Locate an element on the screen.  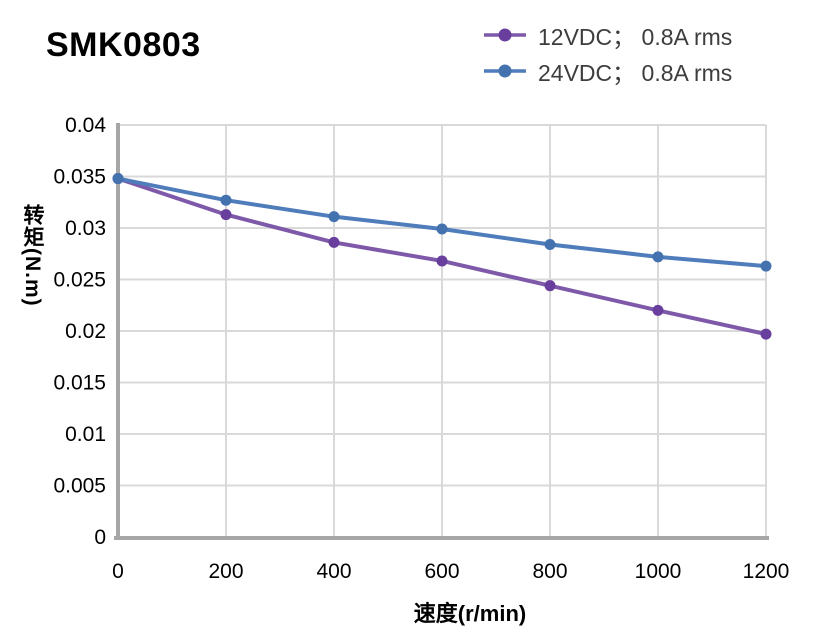
y-tick-label: 0.04 is located at coordinates (85, 125).